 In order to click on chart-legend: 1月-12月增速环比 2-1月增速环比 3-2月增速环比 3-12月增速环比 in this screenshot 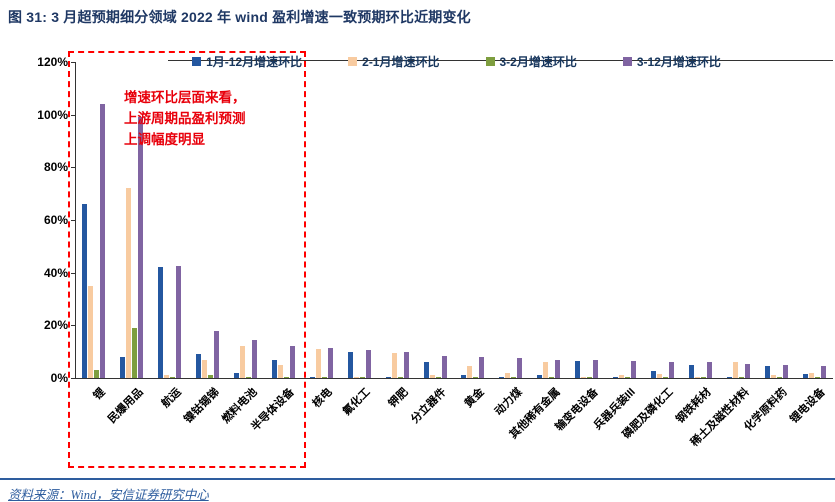, I will do `click(456, 61)`.